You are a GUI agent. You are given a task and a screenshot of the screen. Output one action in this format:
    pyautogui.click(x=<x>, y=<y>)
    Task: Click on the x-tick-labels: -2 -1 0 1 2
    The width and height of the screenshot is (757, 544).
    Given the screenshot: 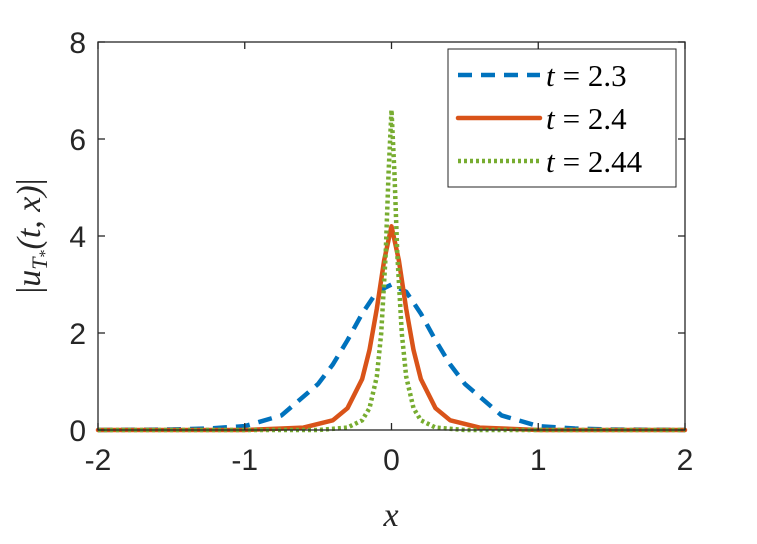 What is the action you would take?
    pyautogui.click(x=389, y=460)
    